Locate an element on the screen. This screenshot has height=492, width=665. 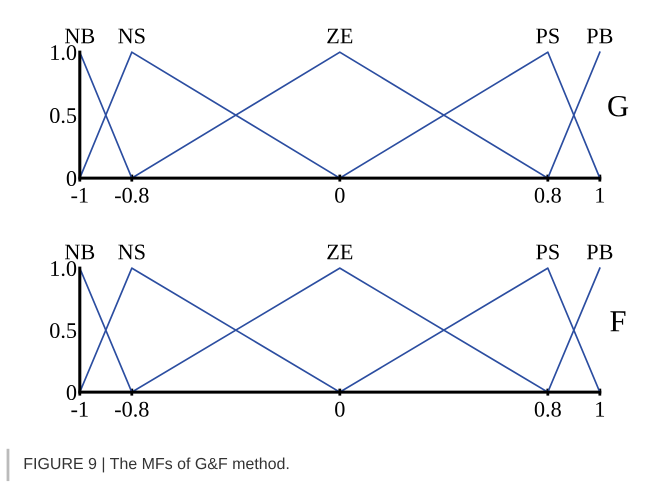
text: F is located at coordinates (618, 321).